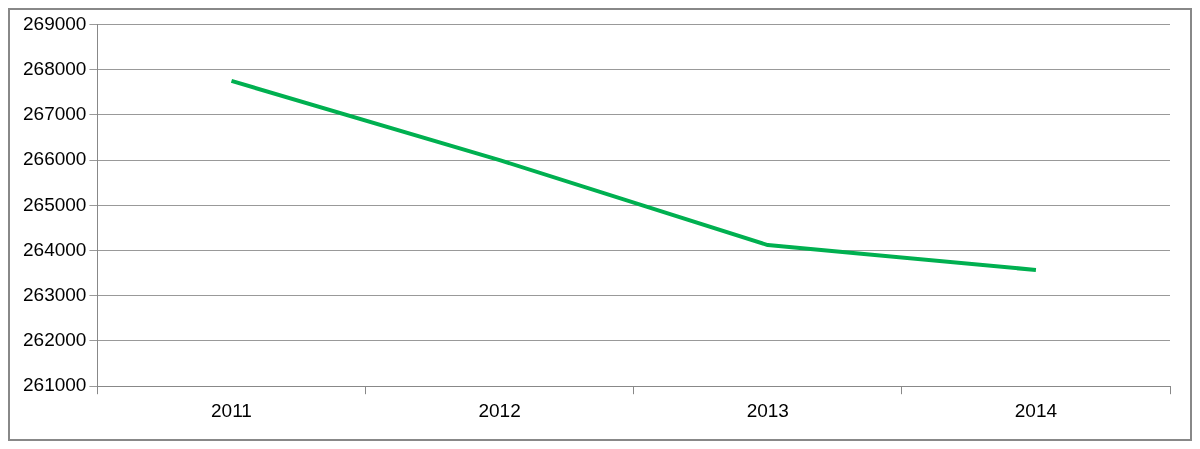  What do you see at coordinates (55, 340) in the screenshot?
I see `y-tick-label: 262000` at bounding box center [55, 340].